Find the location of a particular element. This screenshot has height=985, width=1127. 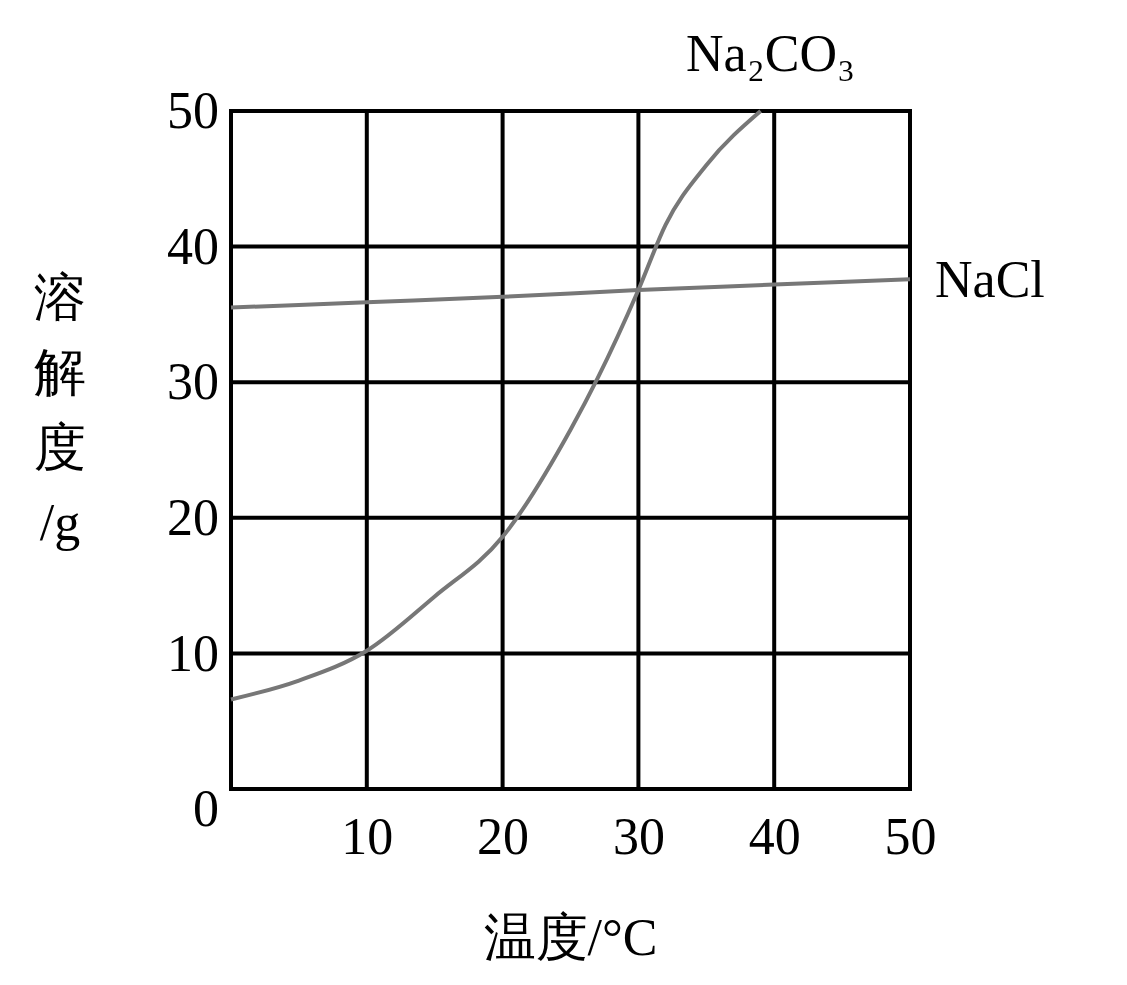

y-tick-label: 10 is located at coordinates (193, 653).